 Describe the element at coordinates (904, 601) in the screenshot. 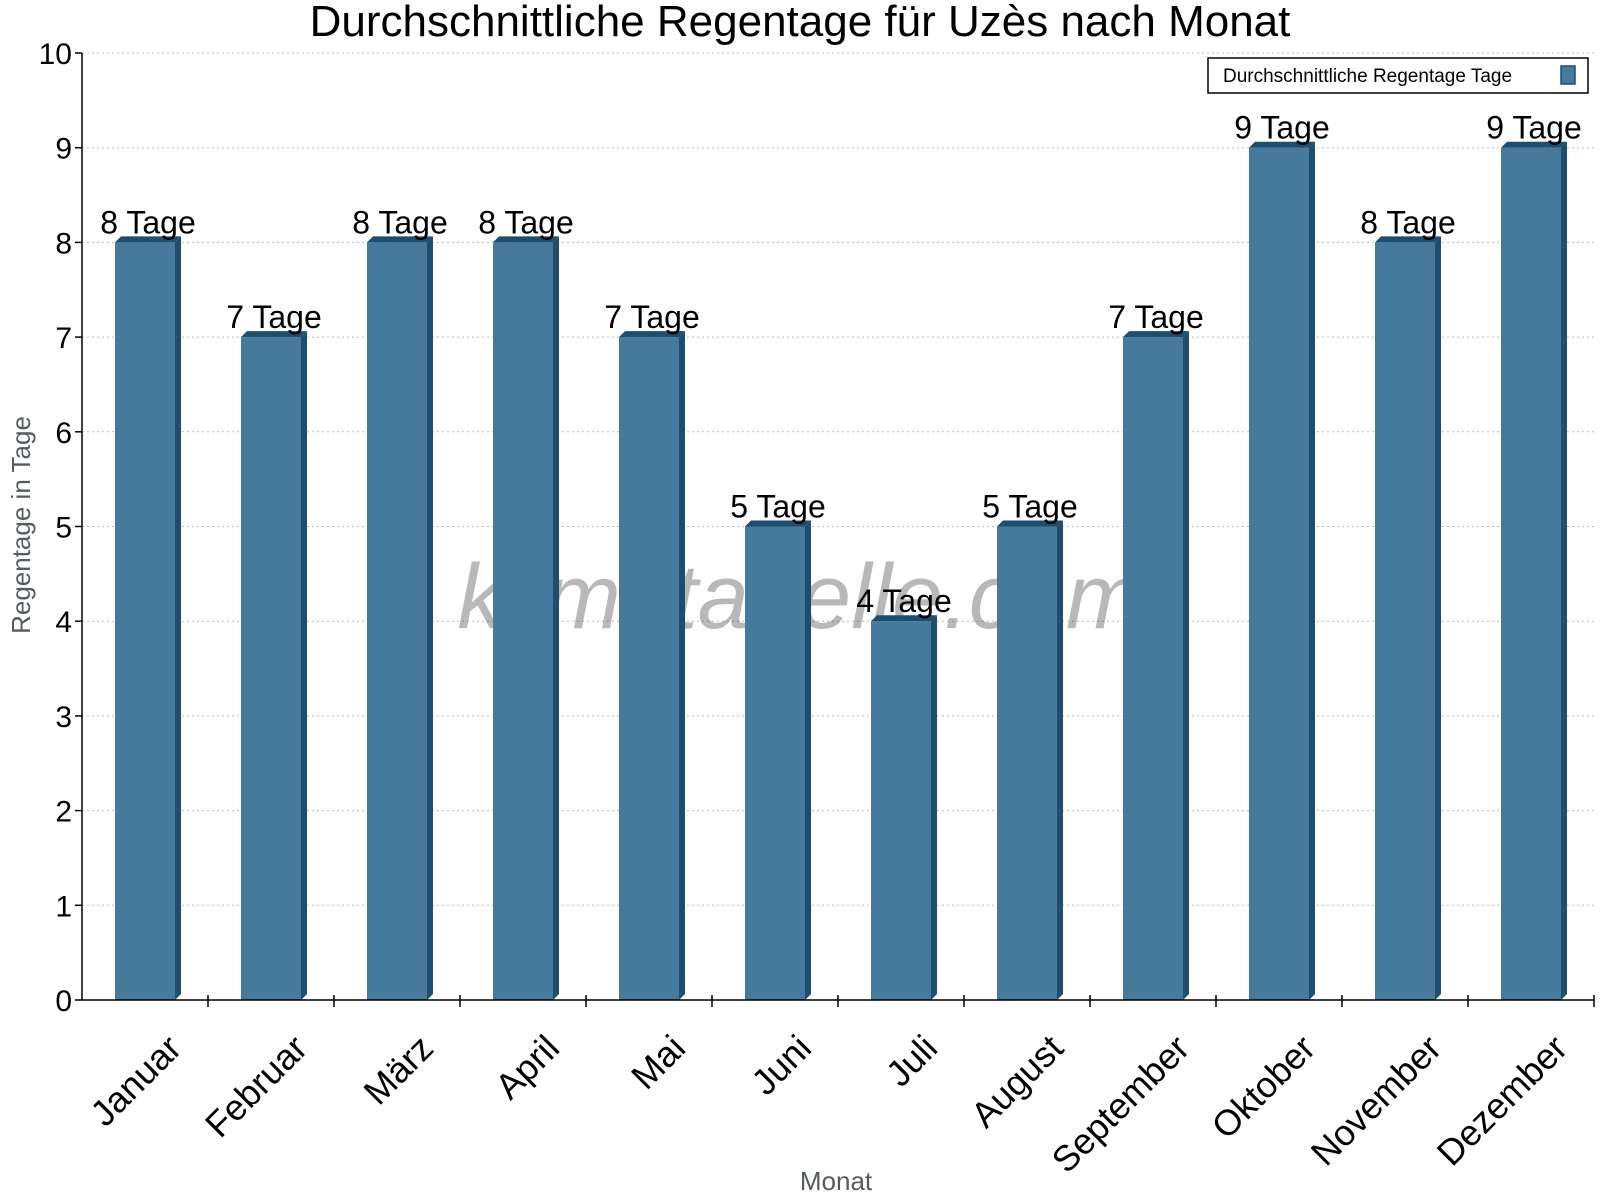

I see `data-label: 4 Tage` at that location.